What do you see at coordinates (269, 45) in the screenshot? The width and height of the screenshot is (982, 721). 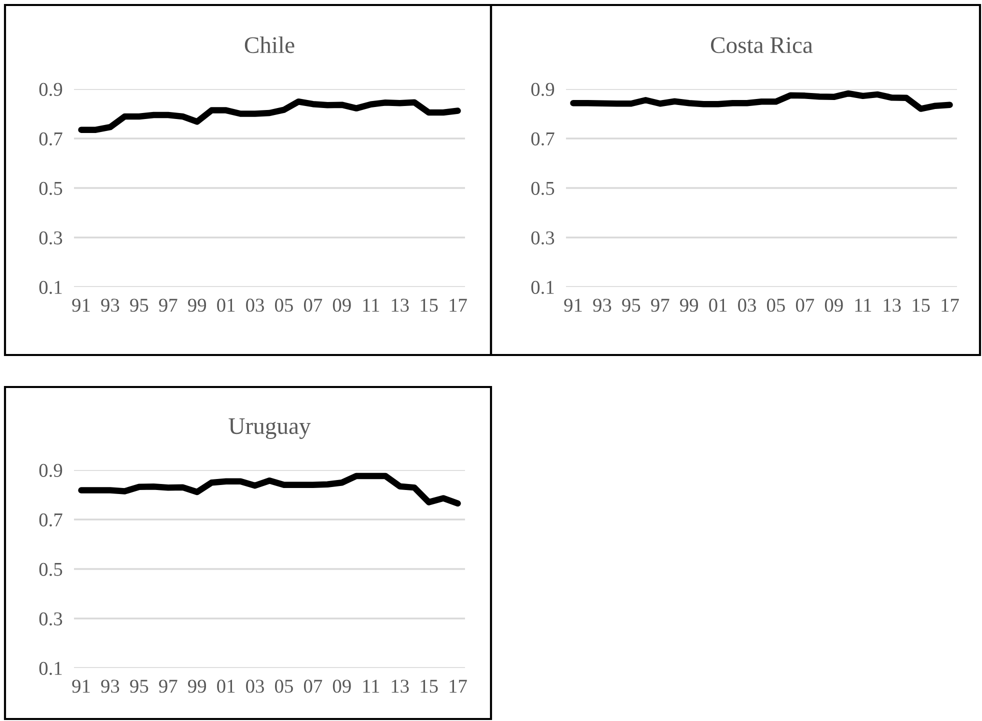 I see `chart-title: Chile` at bounding box center [269, 45].